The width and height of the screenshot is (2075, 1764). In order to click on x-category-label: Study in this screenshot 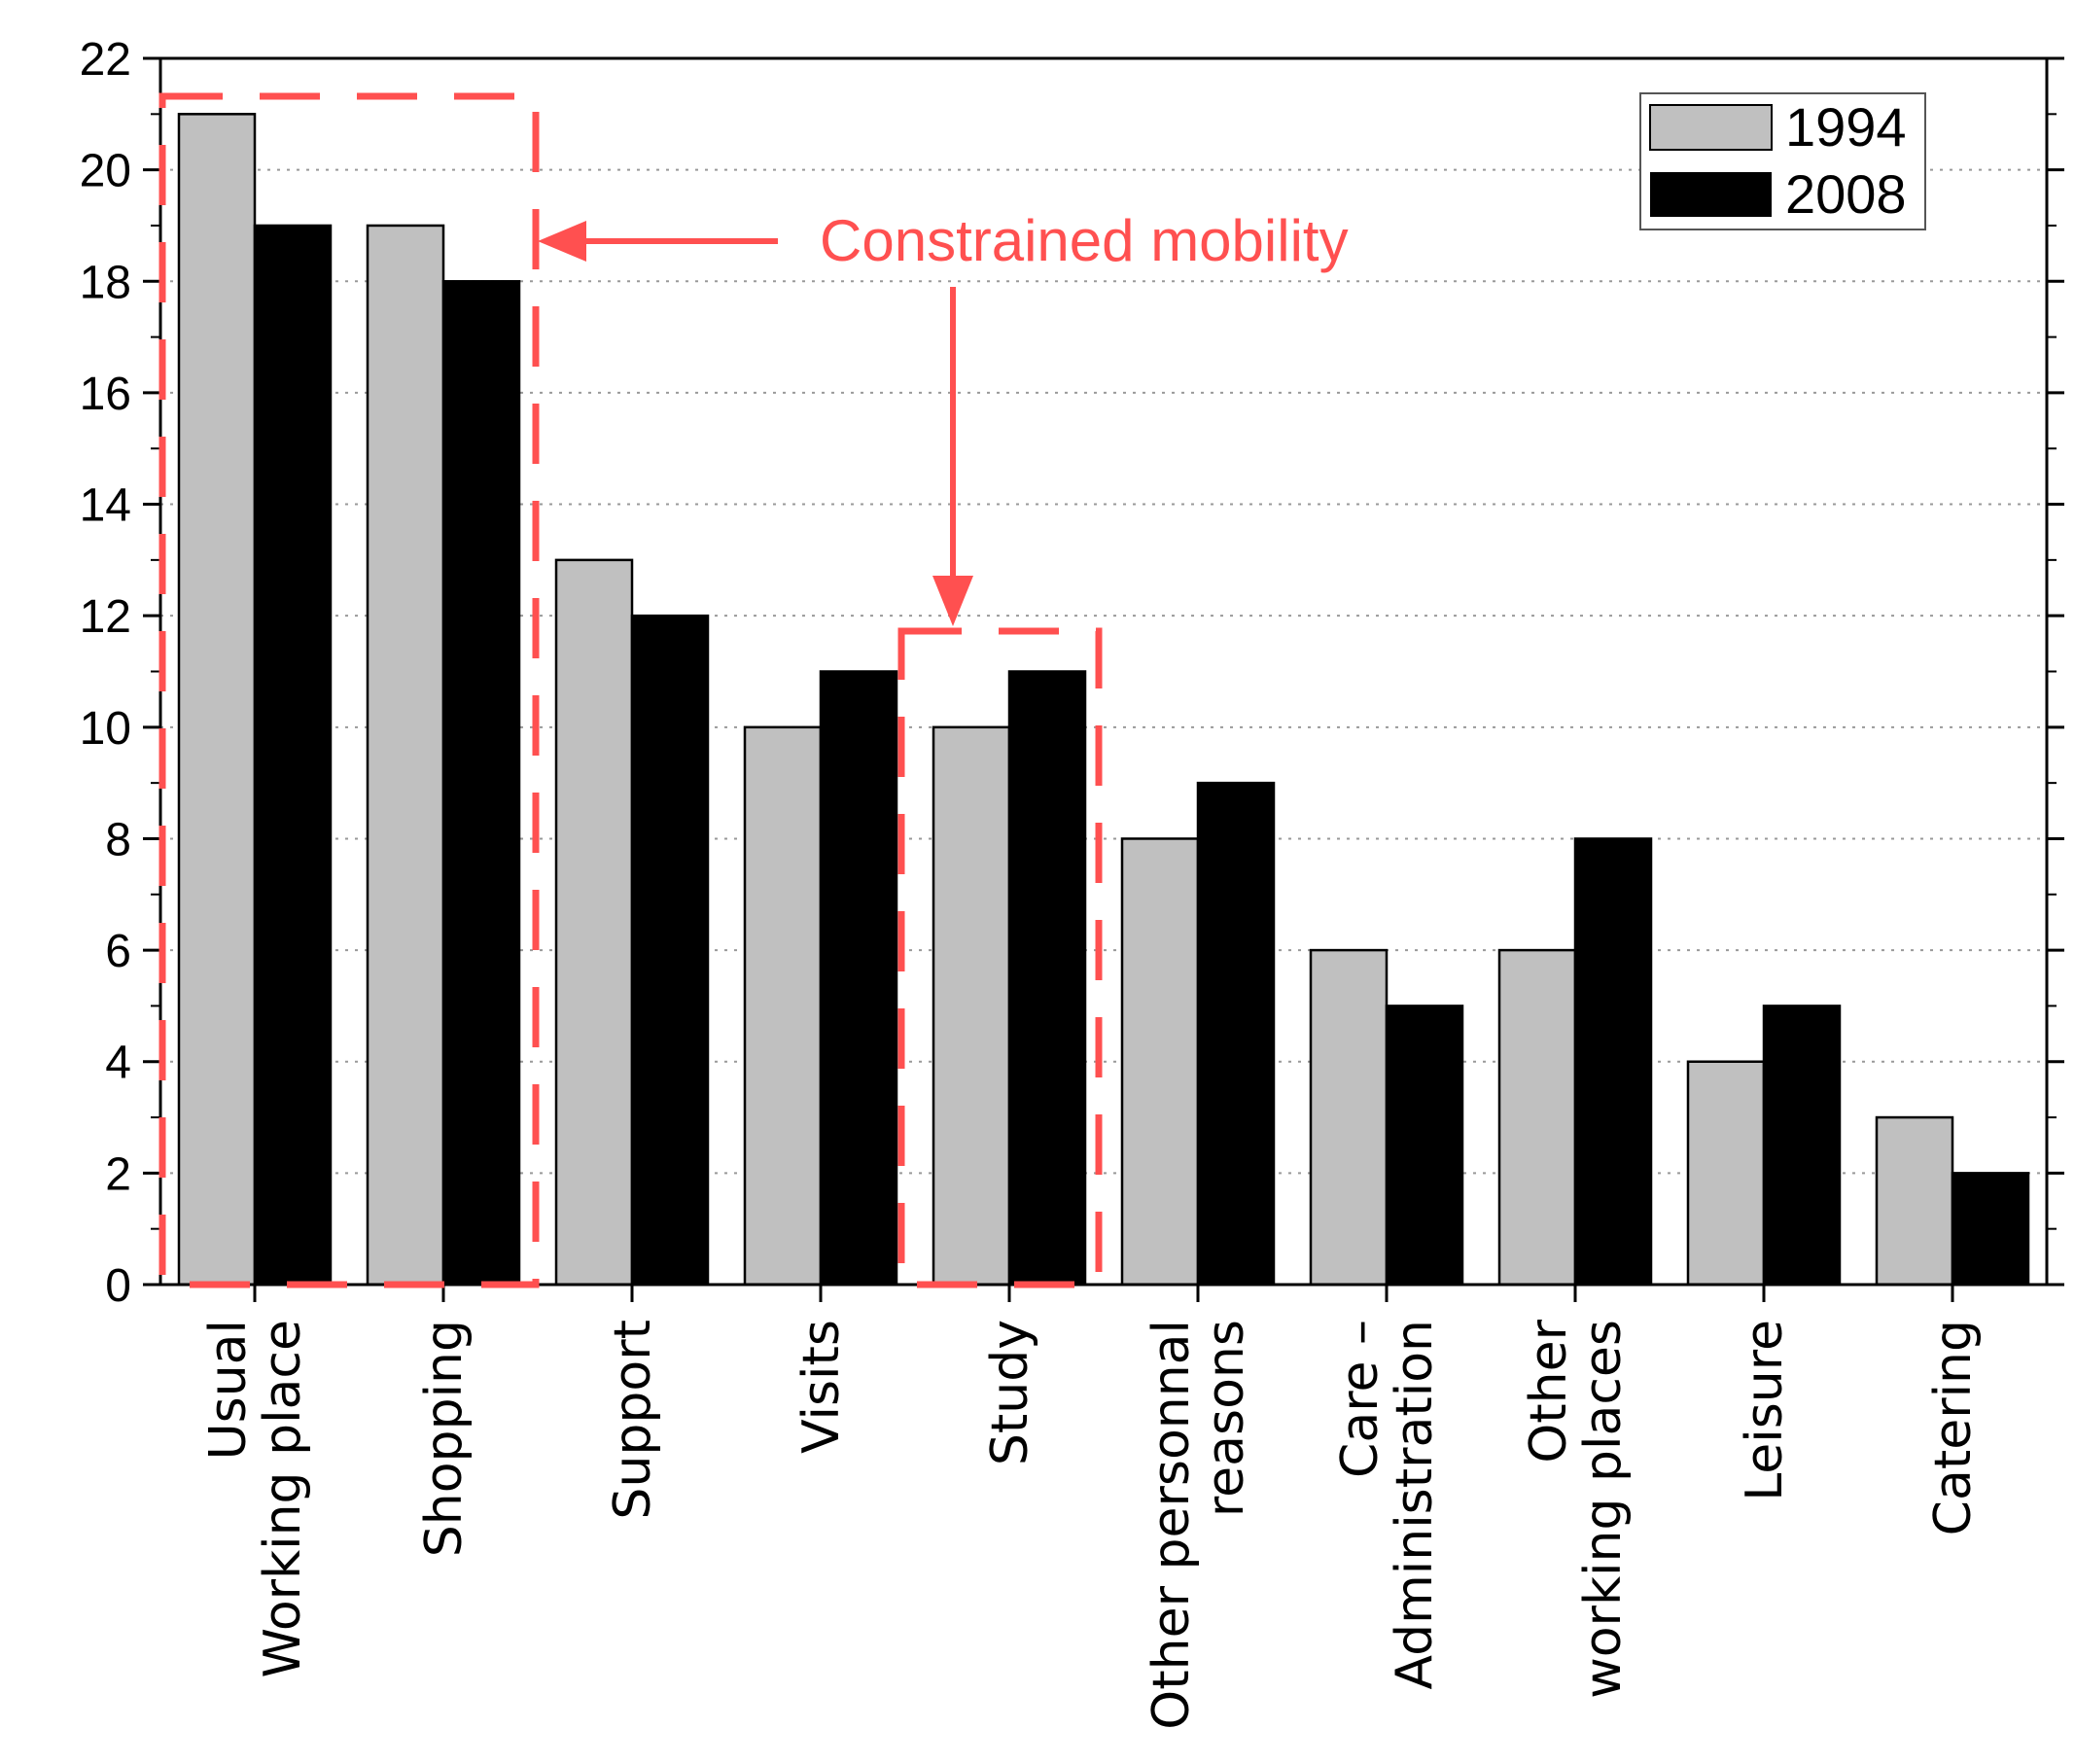, I will do `click(1010, 1392)`.